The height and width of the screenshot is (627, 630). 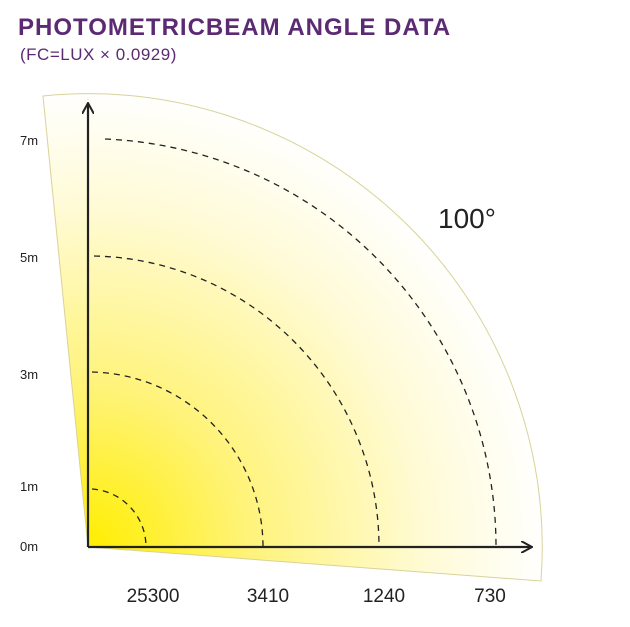 I want to click on page-title: PHOTOMETRICBEAM ANGLE DATA, so click(x=235, y=27).